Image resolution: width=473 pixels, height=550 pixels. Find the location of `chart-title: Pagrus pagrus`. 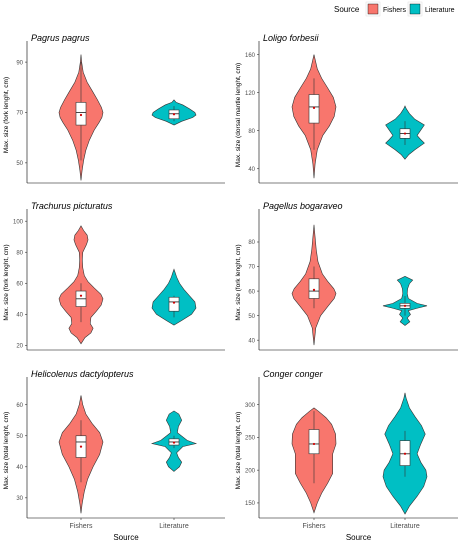

chart-title: Pagrus pagrus is located at coordinates (60, 38).